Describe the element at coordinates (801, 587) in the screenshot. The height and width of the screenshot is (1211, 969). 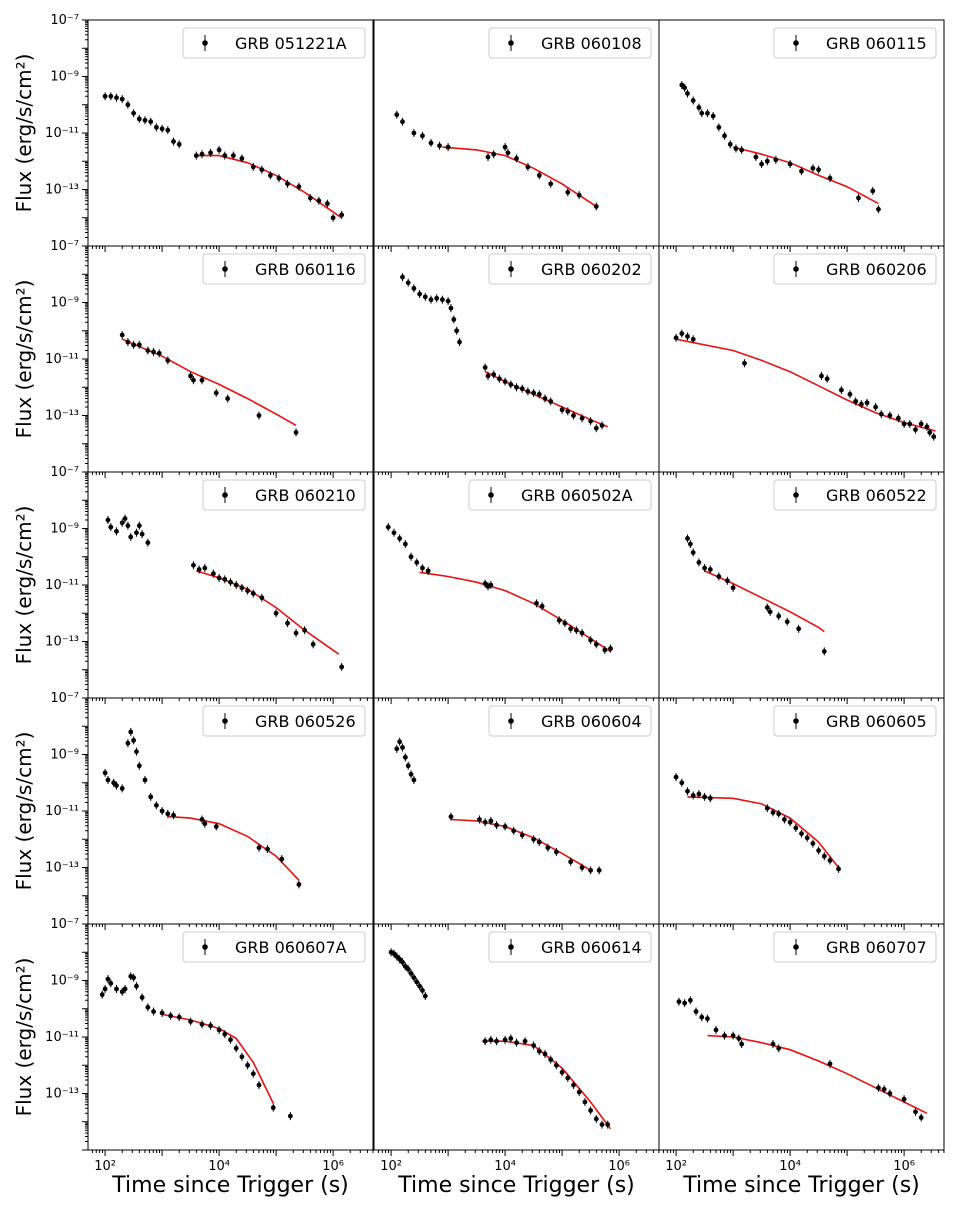
I see `panel-9: GRB 060522` at that location.